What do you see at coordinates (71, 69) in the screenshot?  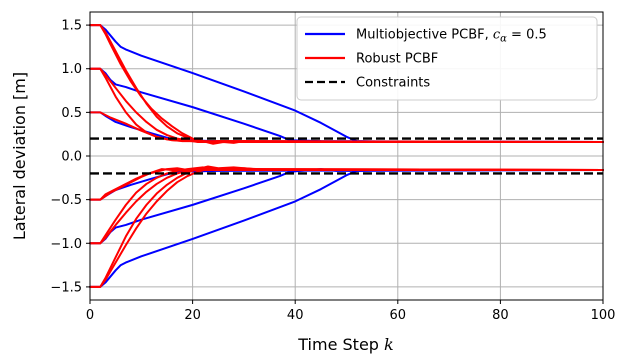 I see `y-tick-label: 1.0` at bounding box center [71, 69].